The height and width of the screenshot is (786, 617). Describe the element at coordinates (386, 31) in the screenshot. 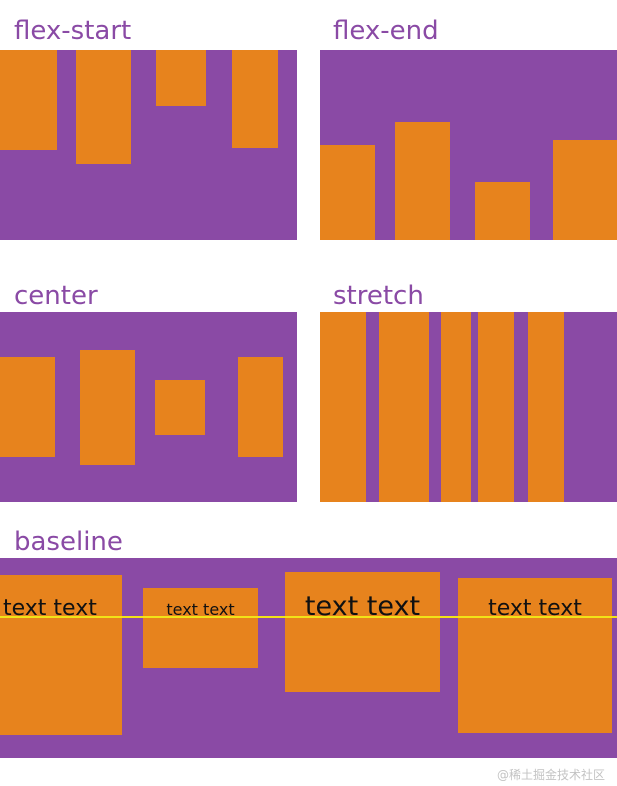

I see `section-label-flex-end: flex-end` at that location.